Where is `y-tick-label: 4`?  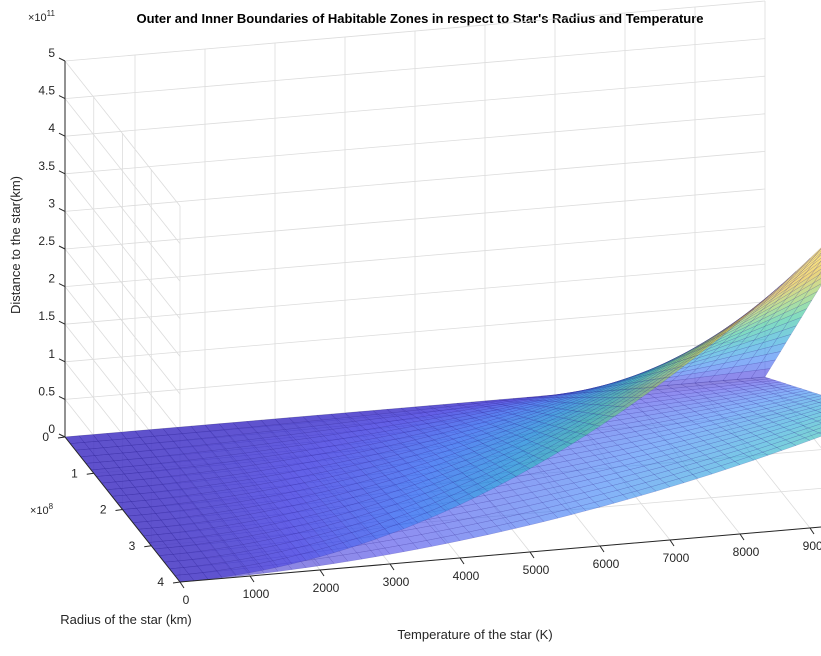
y-tick-label: 4 is located at coordinates (160, 582).